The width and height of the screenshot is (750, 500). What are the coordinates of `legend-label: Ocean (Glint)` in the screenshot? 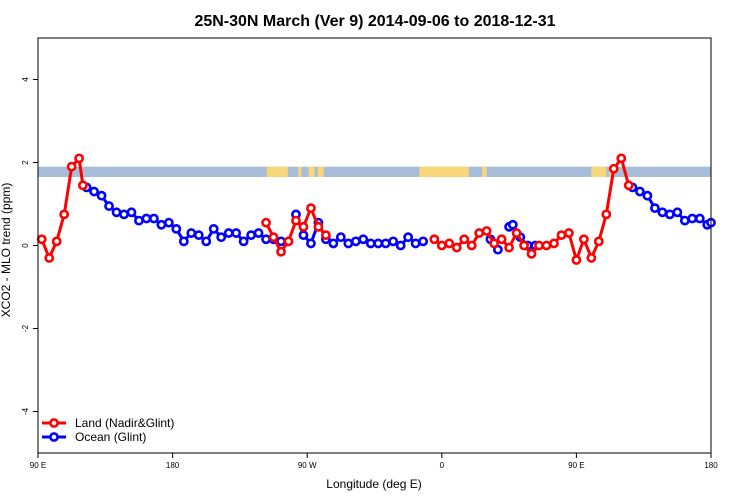 It's located at (110, 437).